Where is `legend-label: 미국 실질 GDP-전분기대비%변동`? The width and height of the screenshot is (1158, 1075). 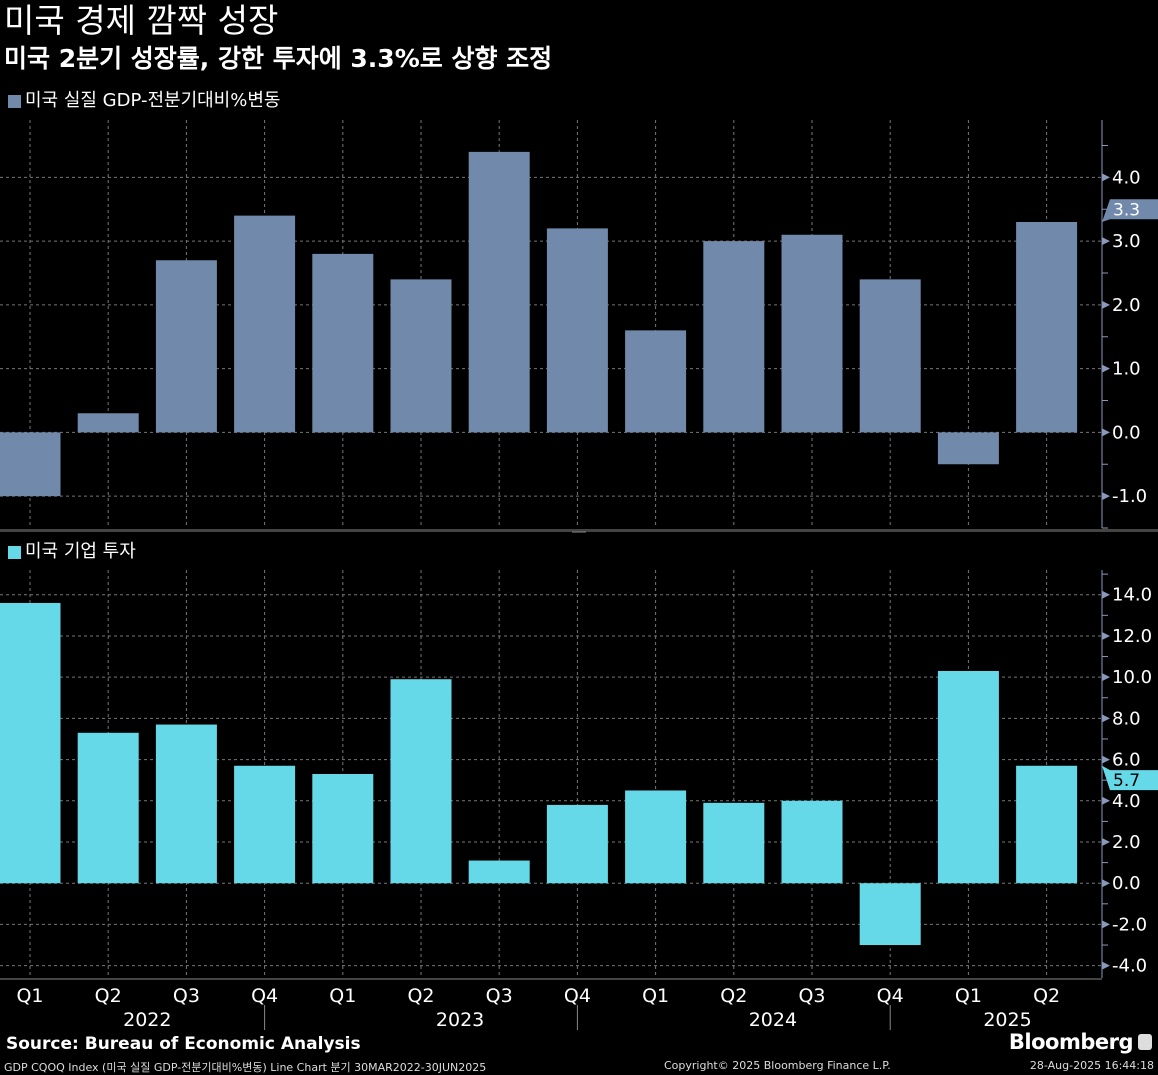 legend-label: 미국 실질 GDP-전분기대비%변동 is located at coordinates (153, 100).